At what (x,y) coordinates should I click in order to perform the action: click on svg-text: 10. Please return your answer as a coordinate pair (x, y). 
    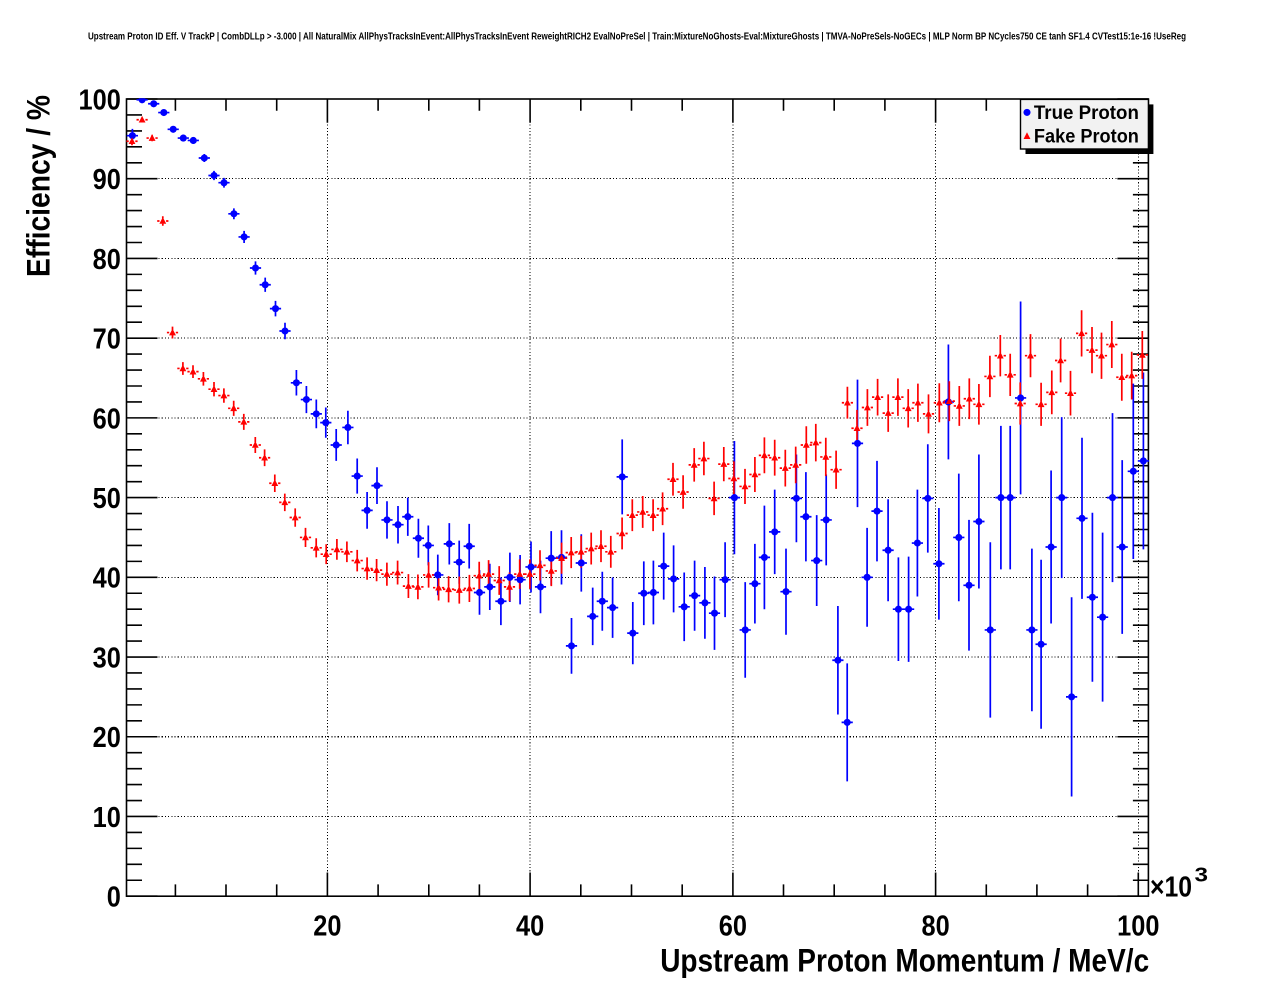
    Looking at the image, I should click on (107, 818).